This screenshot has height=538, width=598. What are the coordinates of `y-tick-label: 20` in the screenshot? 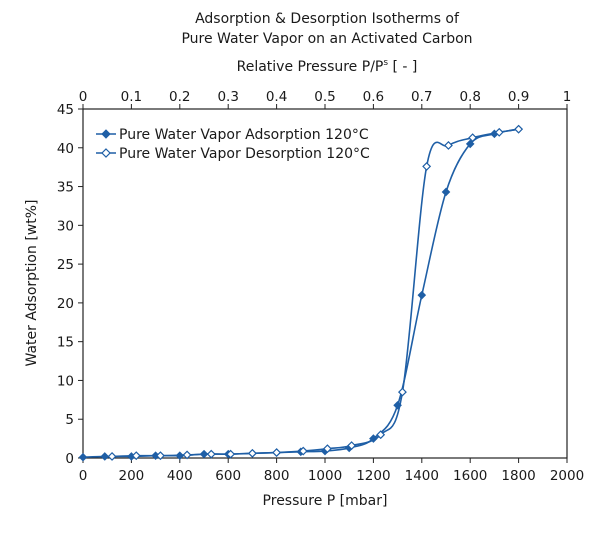 It's located at (65, 304).